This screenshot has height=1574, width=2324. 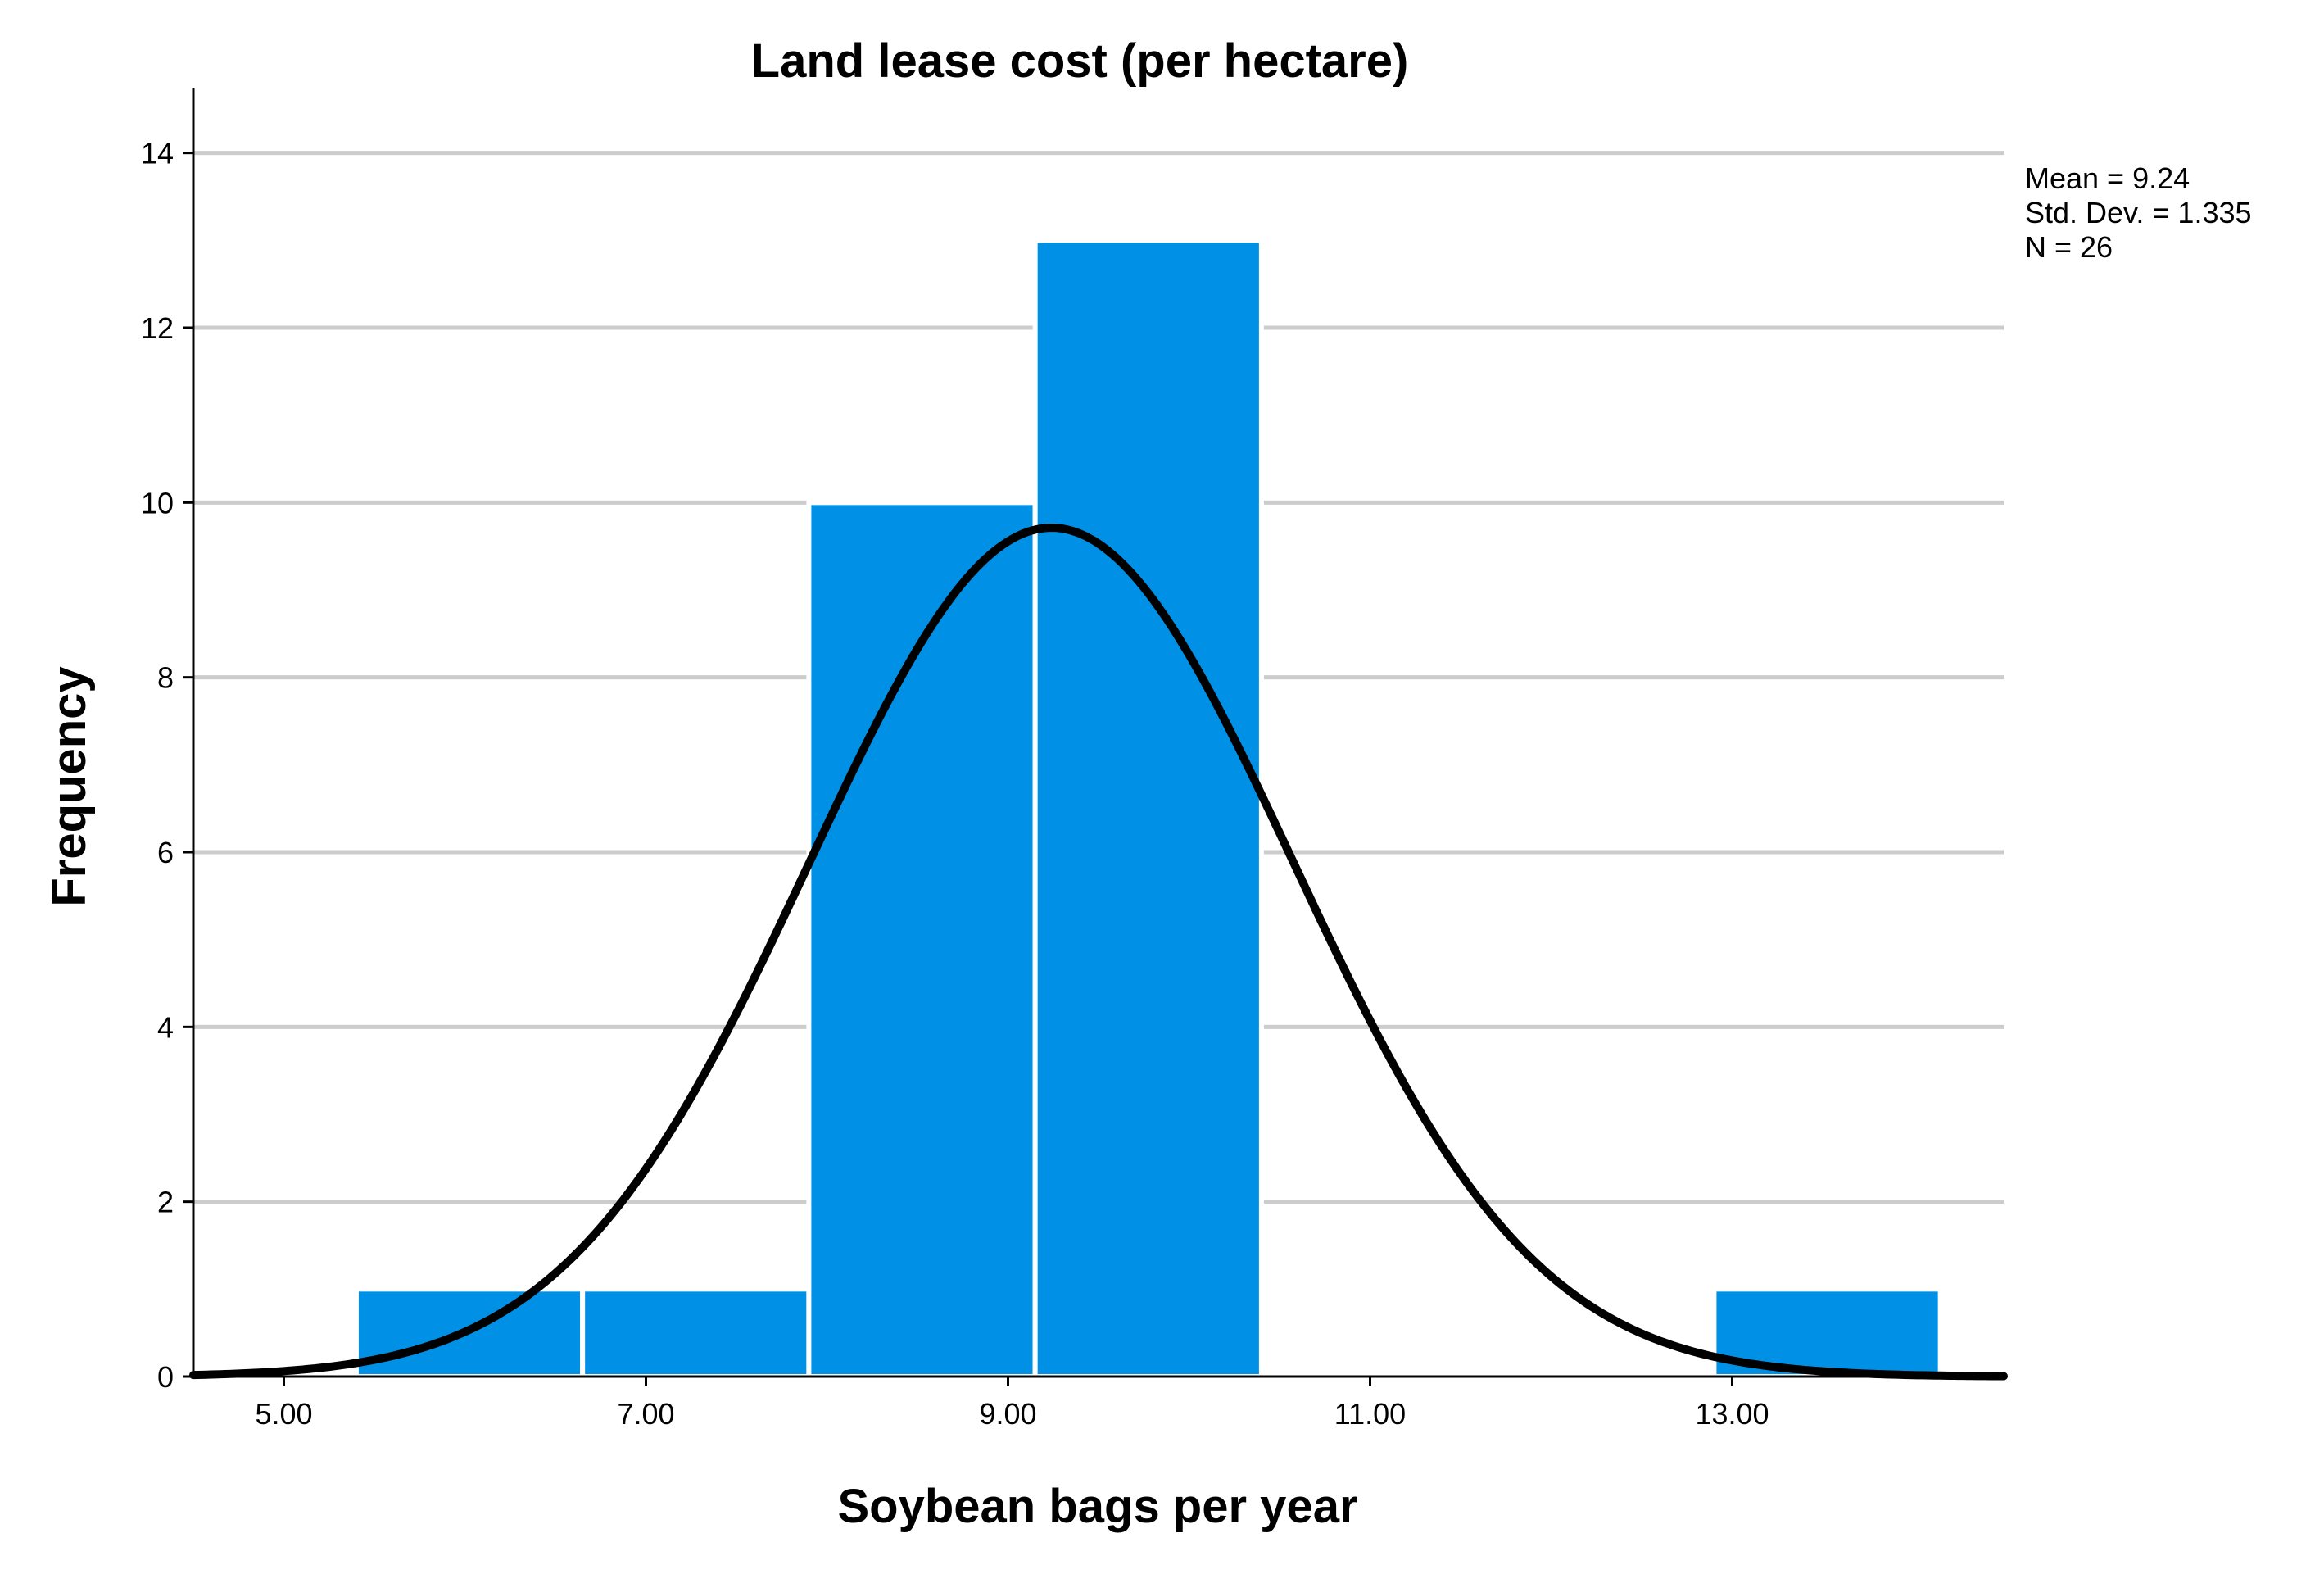 What do you see at coordinates (69, 786) in the screenshot?
I see `y-axis-label: Frequency` at bounding box center [69, 786].